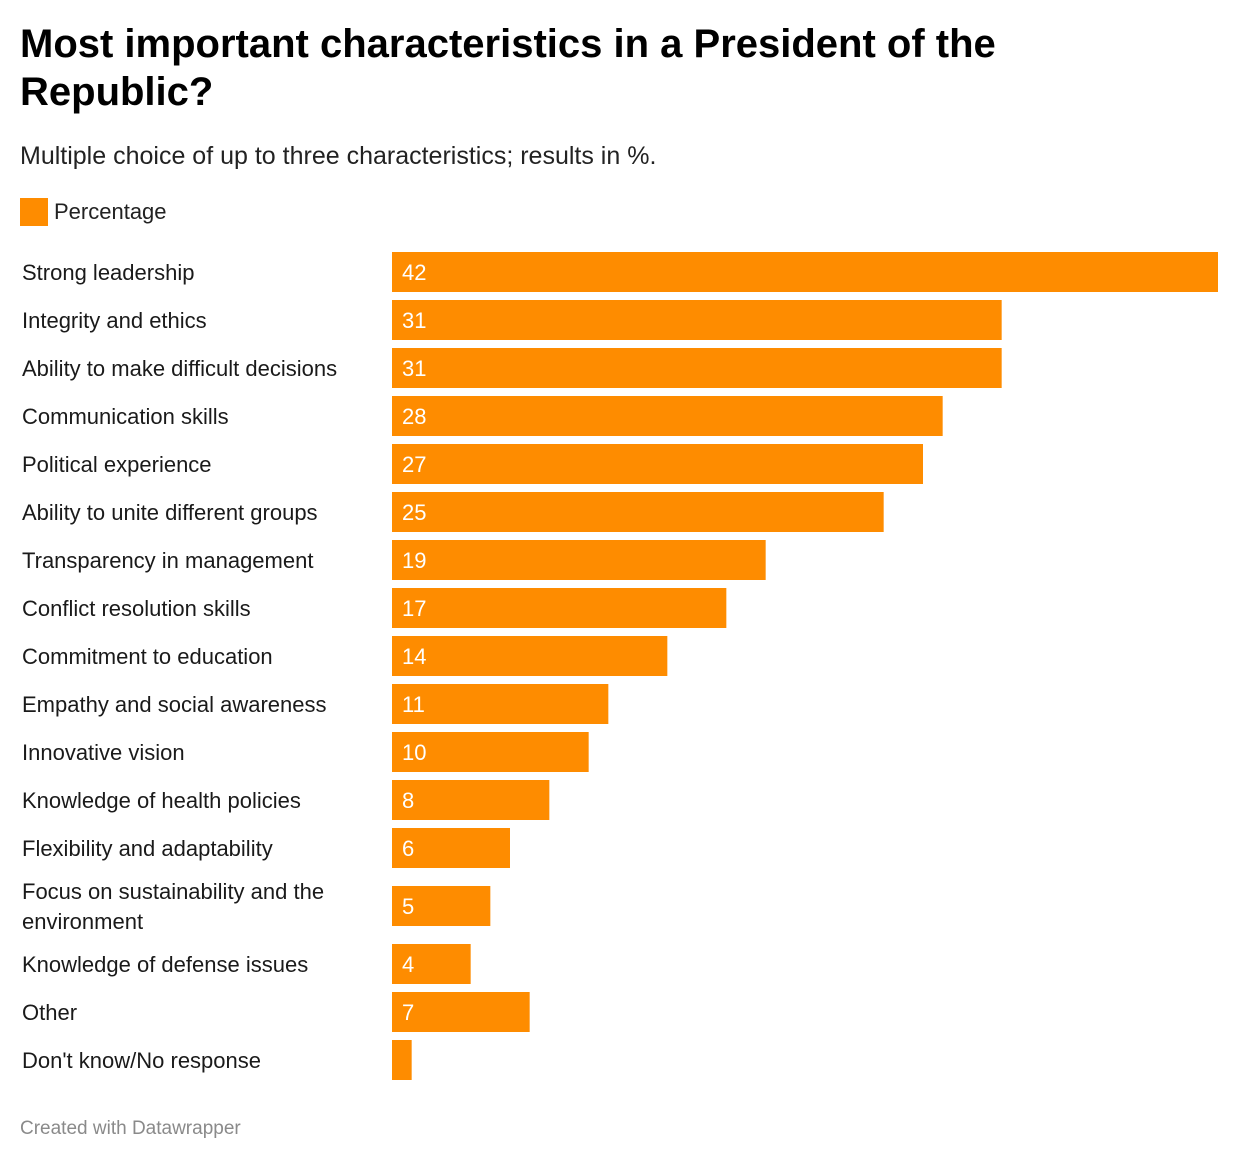 The image size is (1240, 1164). Describe the element at coordinates (130, 1128) in the screenshot. I see `footer-credit: Created with Datawrapper` at that location.